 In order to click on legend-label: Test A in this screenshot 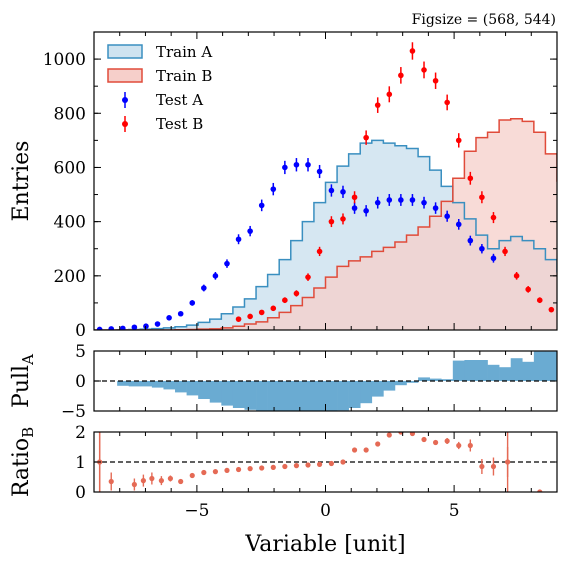, I will do `click(179, 100)`.